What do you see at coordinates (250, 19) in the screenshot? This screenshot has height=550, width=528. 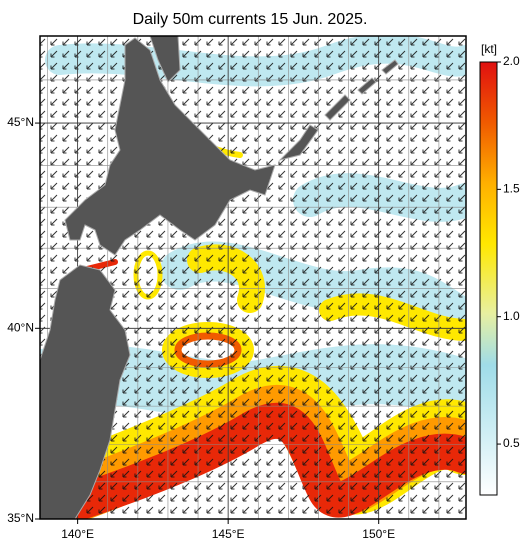 I see `map-title: Daily 50m currents 15 Jun. 2025.` at bounding box center [250, 19].